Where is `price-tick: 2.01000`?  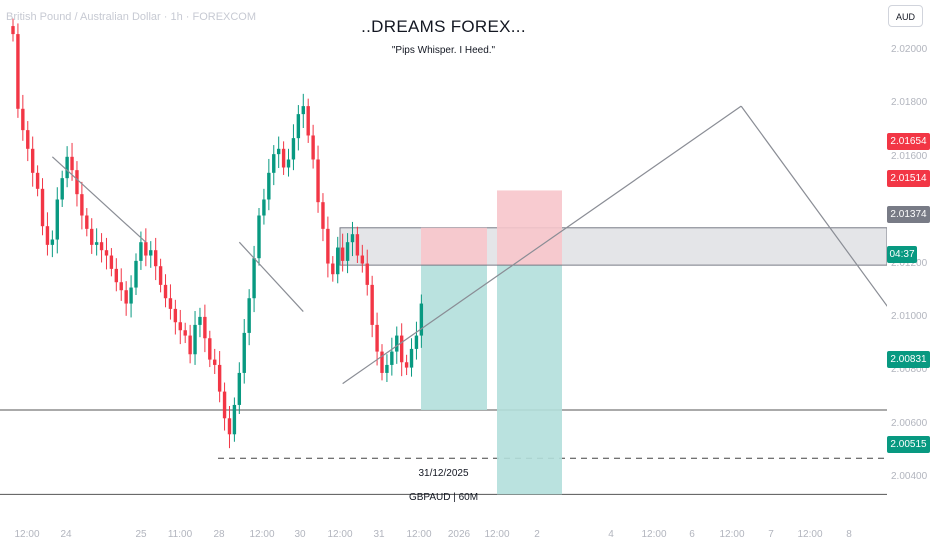
price-tick: 2.01000 is located at coordinates (909, 316).